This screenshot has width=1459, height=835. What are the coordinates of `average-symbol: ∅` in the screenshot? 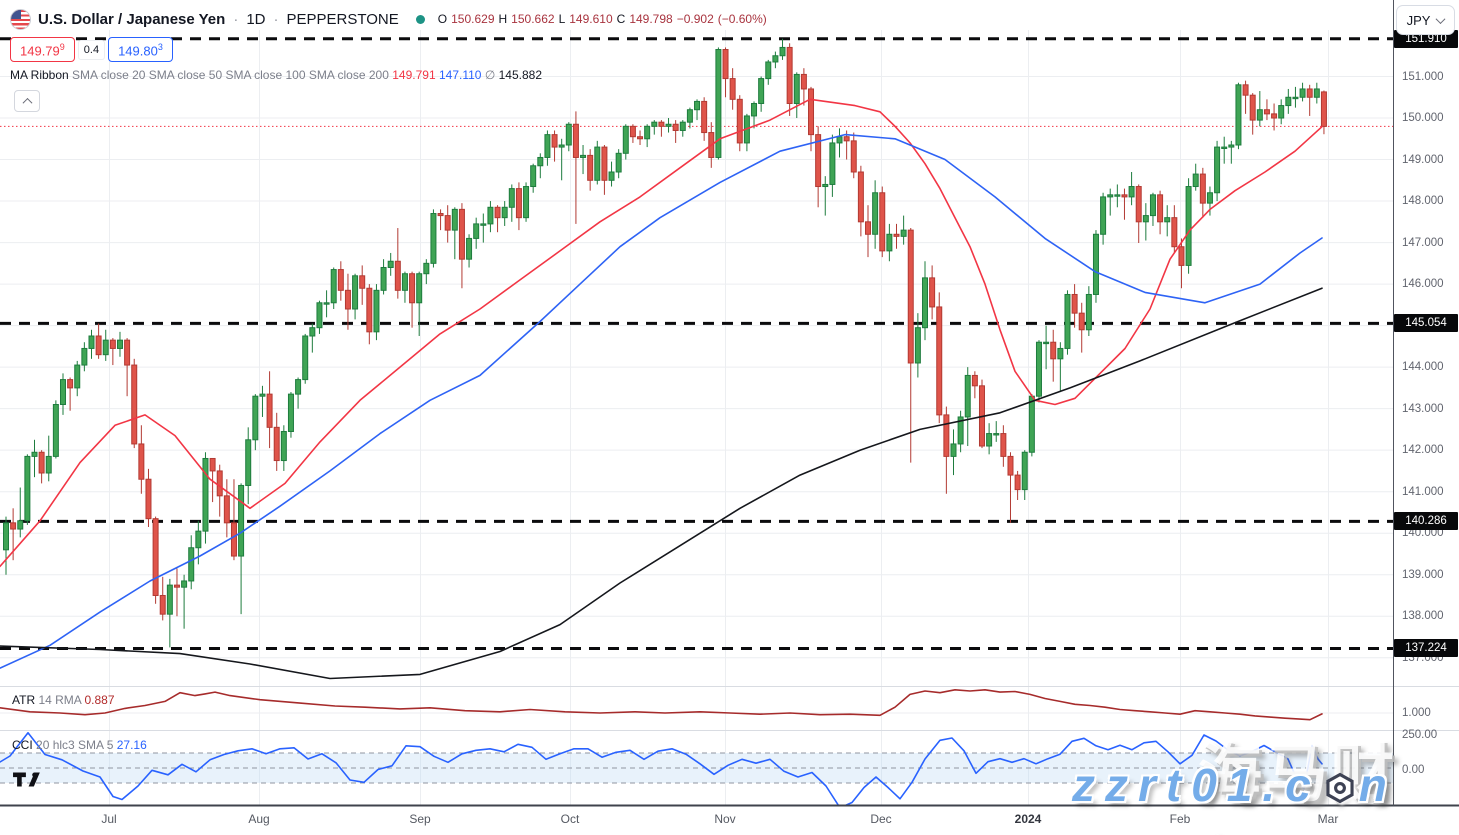 It's located at (490, 75).